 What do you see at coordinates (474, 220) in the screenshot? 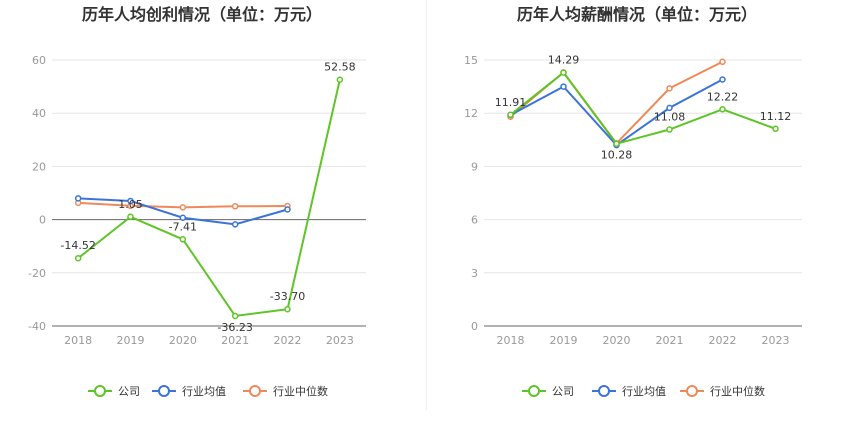
I see `y-tick-label: 6` at bounding box center [474, 220].